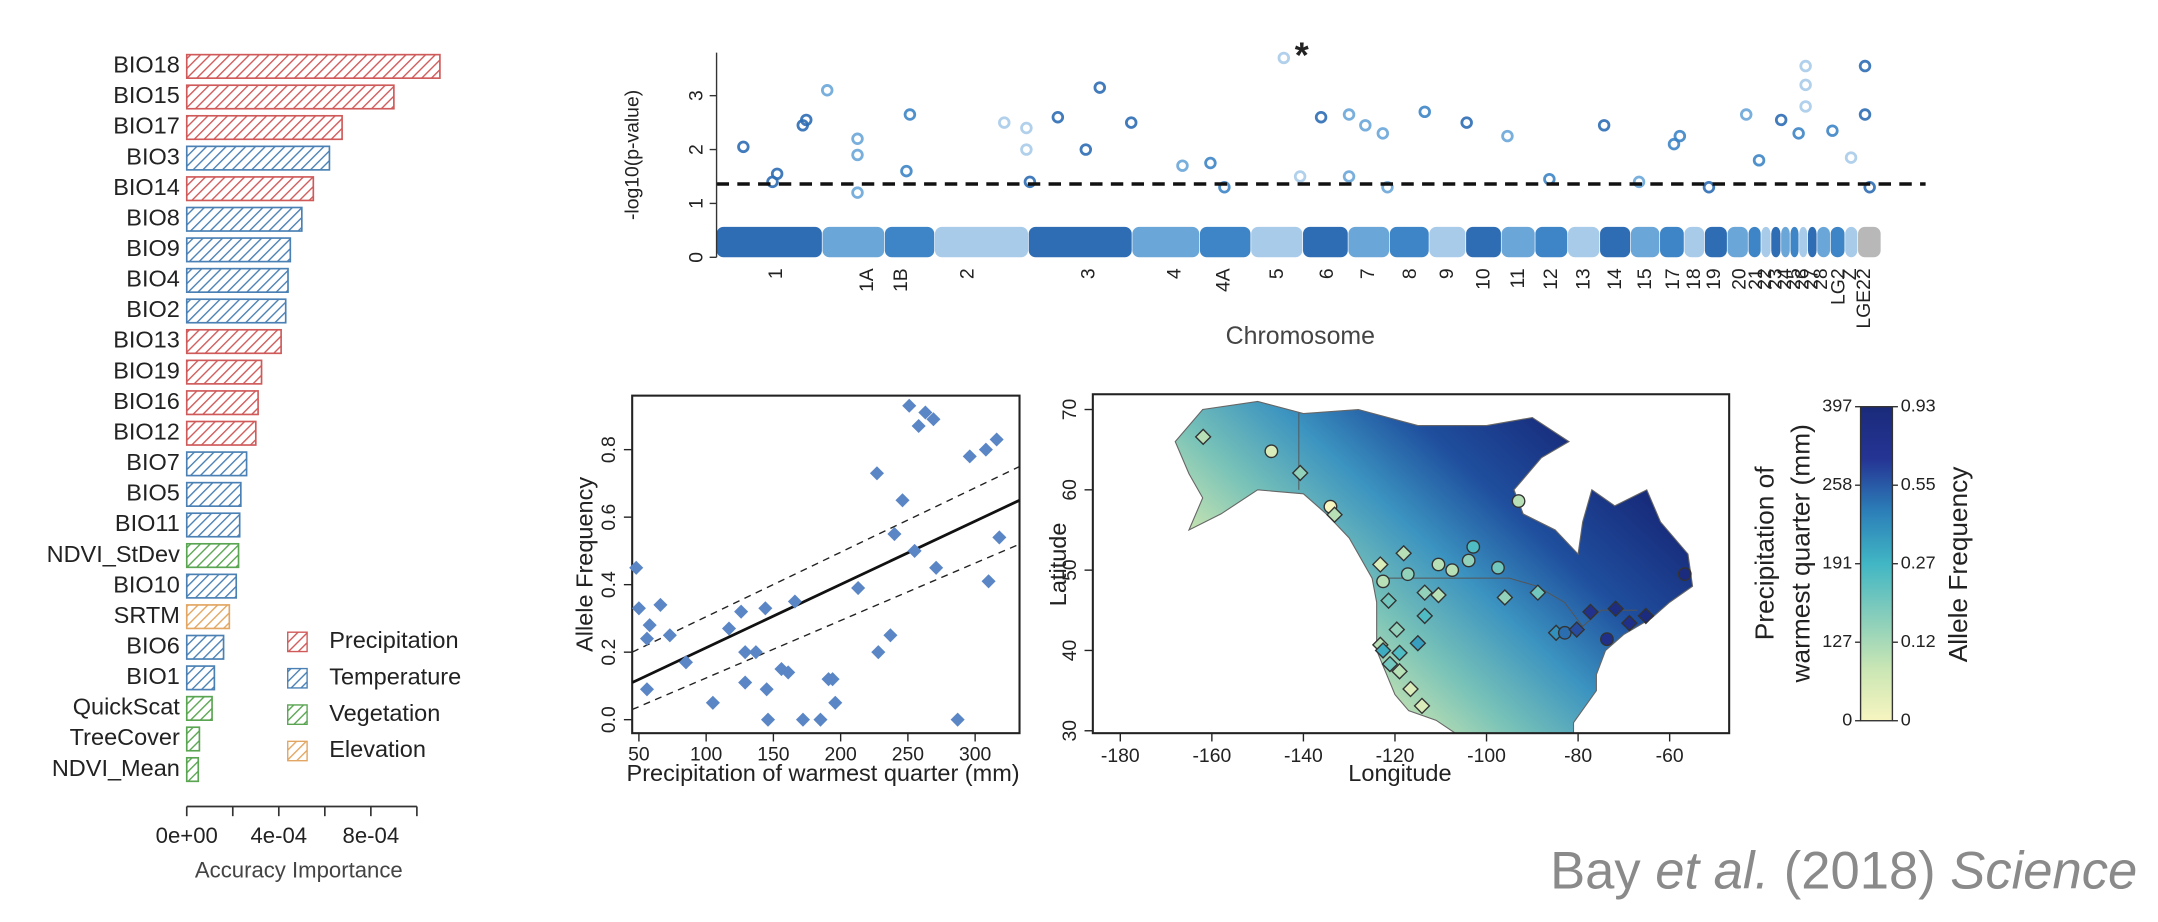 The image size is (2158, 922). What do you see at coordinates (706, 754) in the screenshot?
I see `x-tick-label: 100` at bounding box center [706, 754].